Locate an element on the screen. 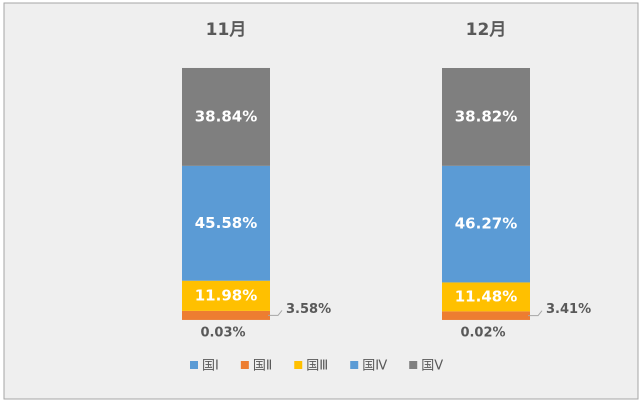  legend-label: 国Ⅱ is located at coordinates (262, 366).